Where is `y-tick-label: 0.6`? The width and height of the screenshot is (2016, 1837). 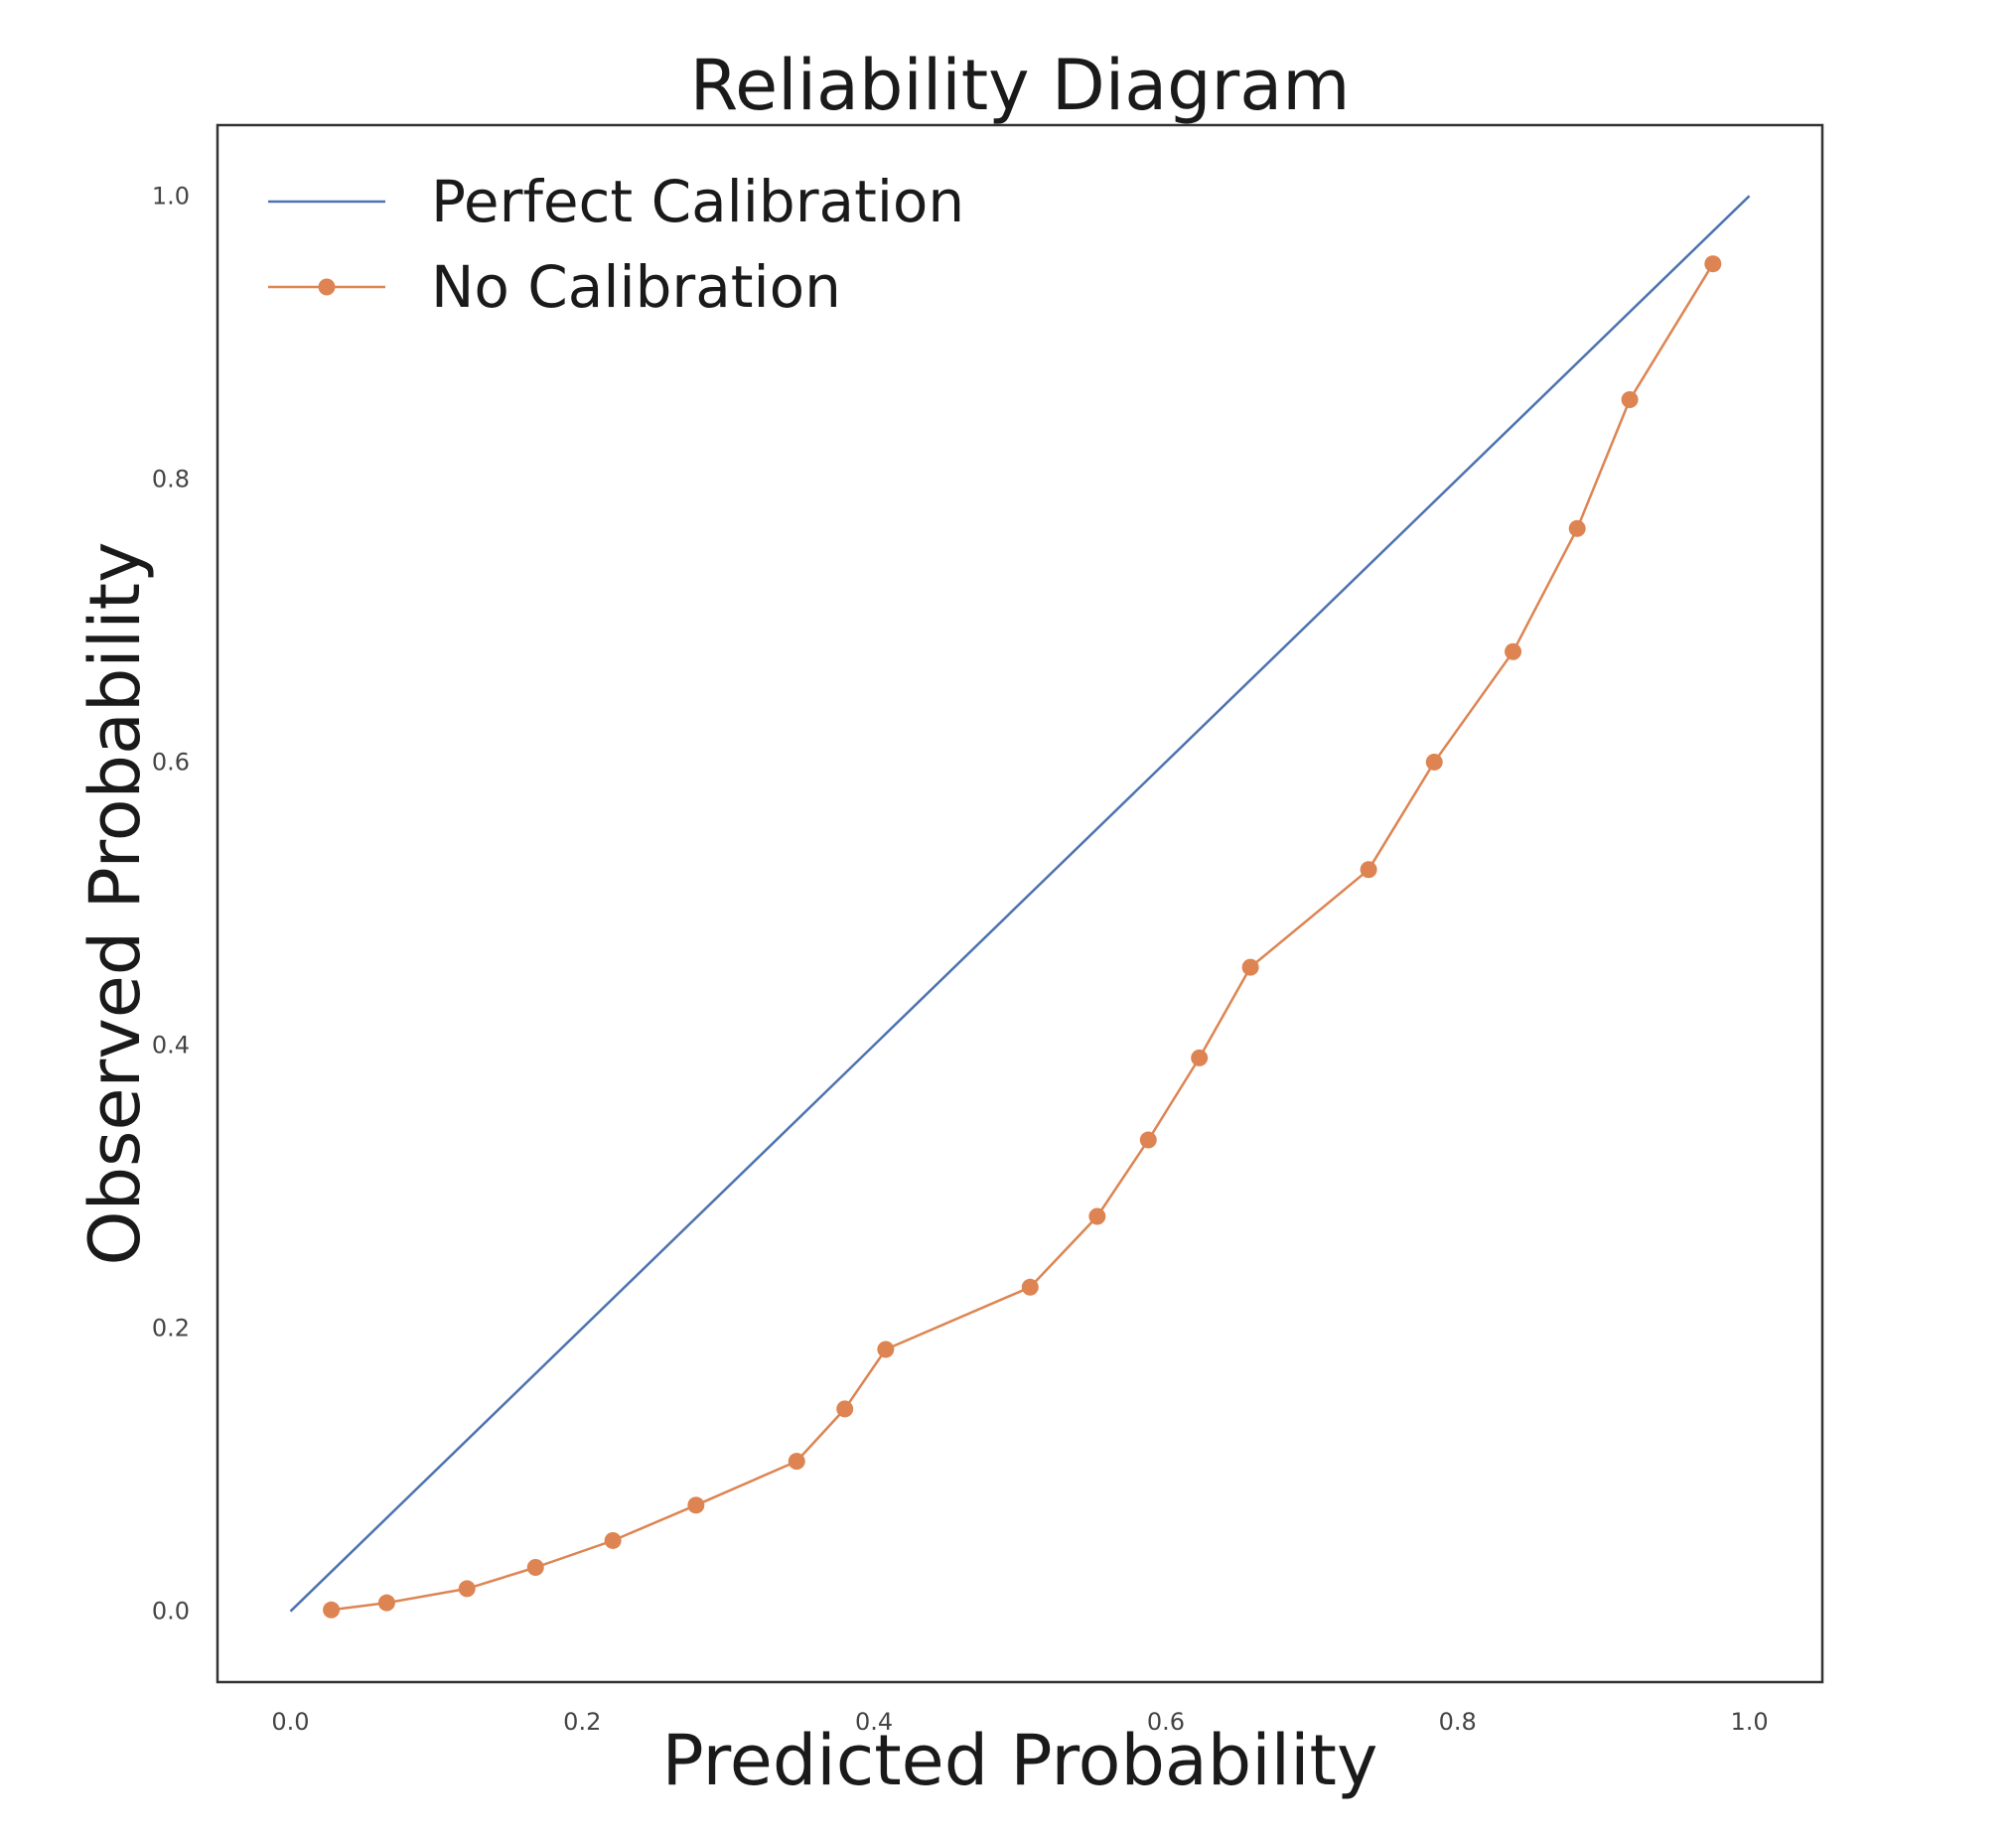
y-tick-label: 0.6 is located at coordinates (171, 762).